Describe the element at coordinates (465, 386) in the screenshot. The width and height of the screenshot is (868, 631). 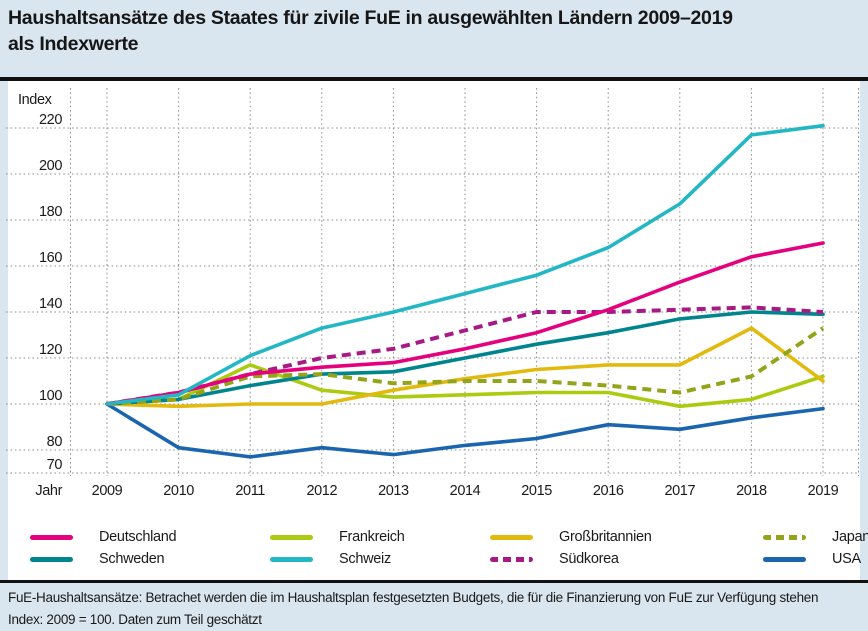
I see `series-line-frankreich` at that location.